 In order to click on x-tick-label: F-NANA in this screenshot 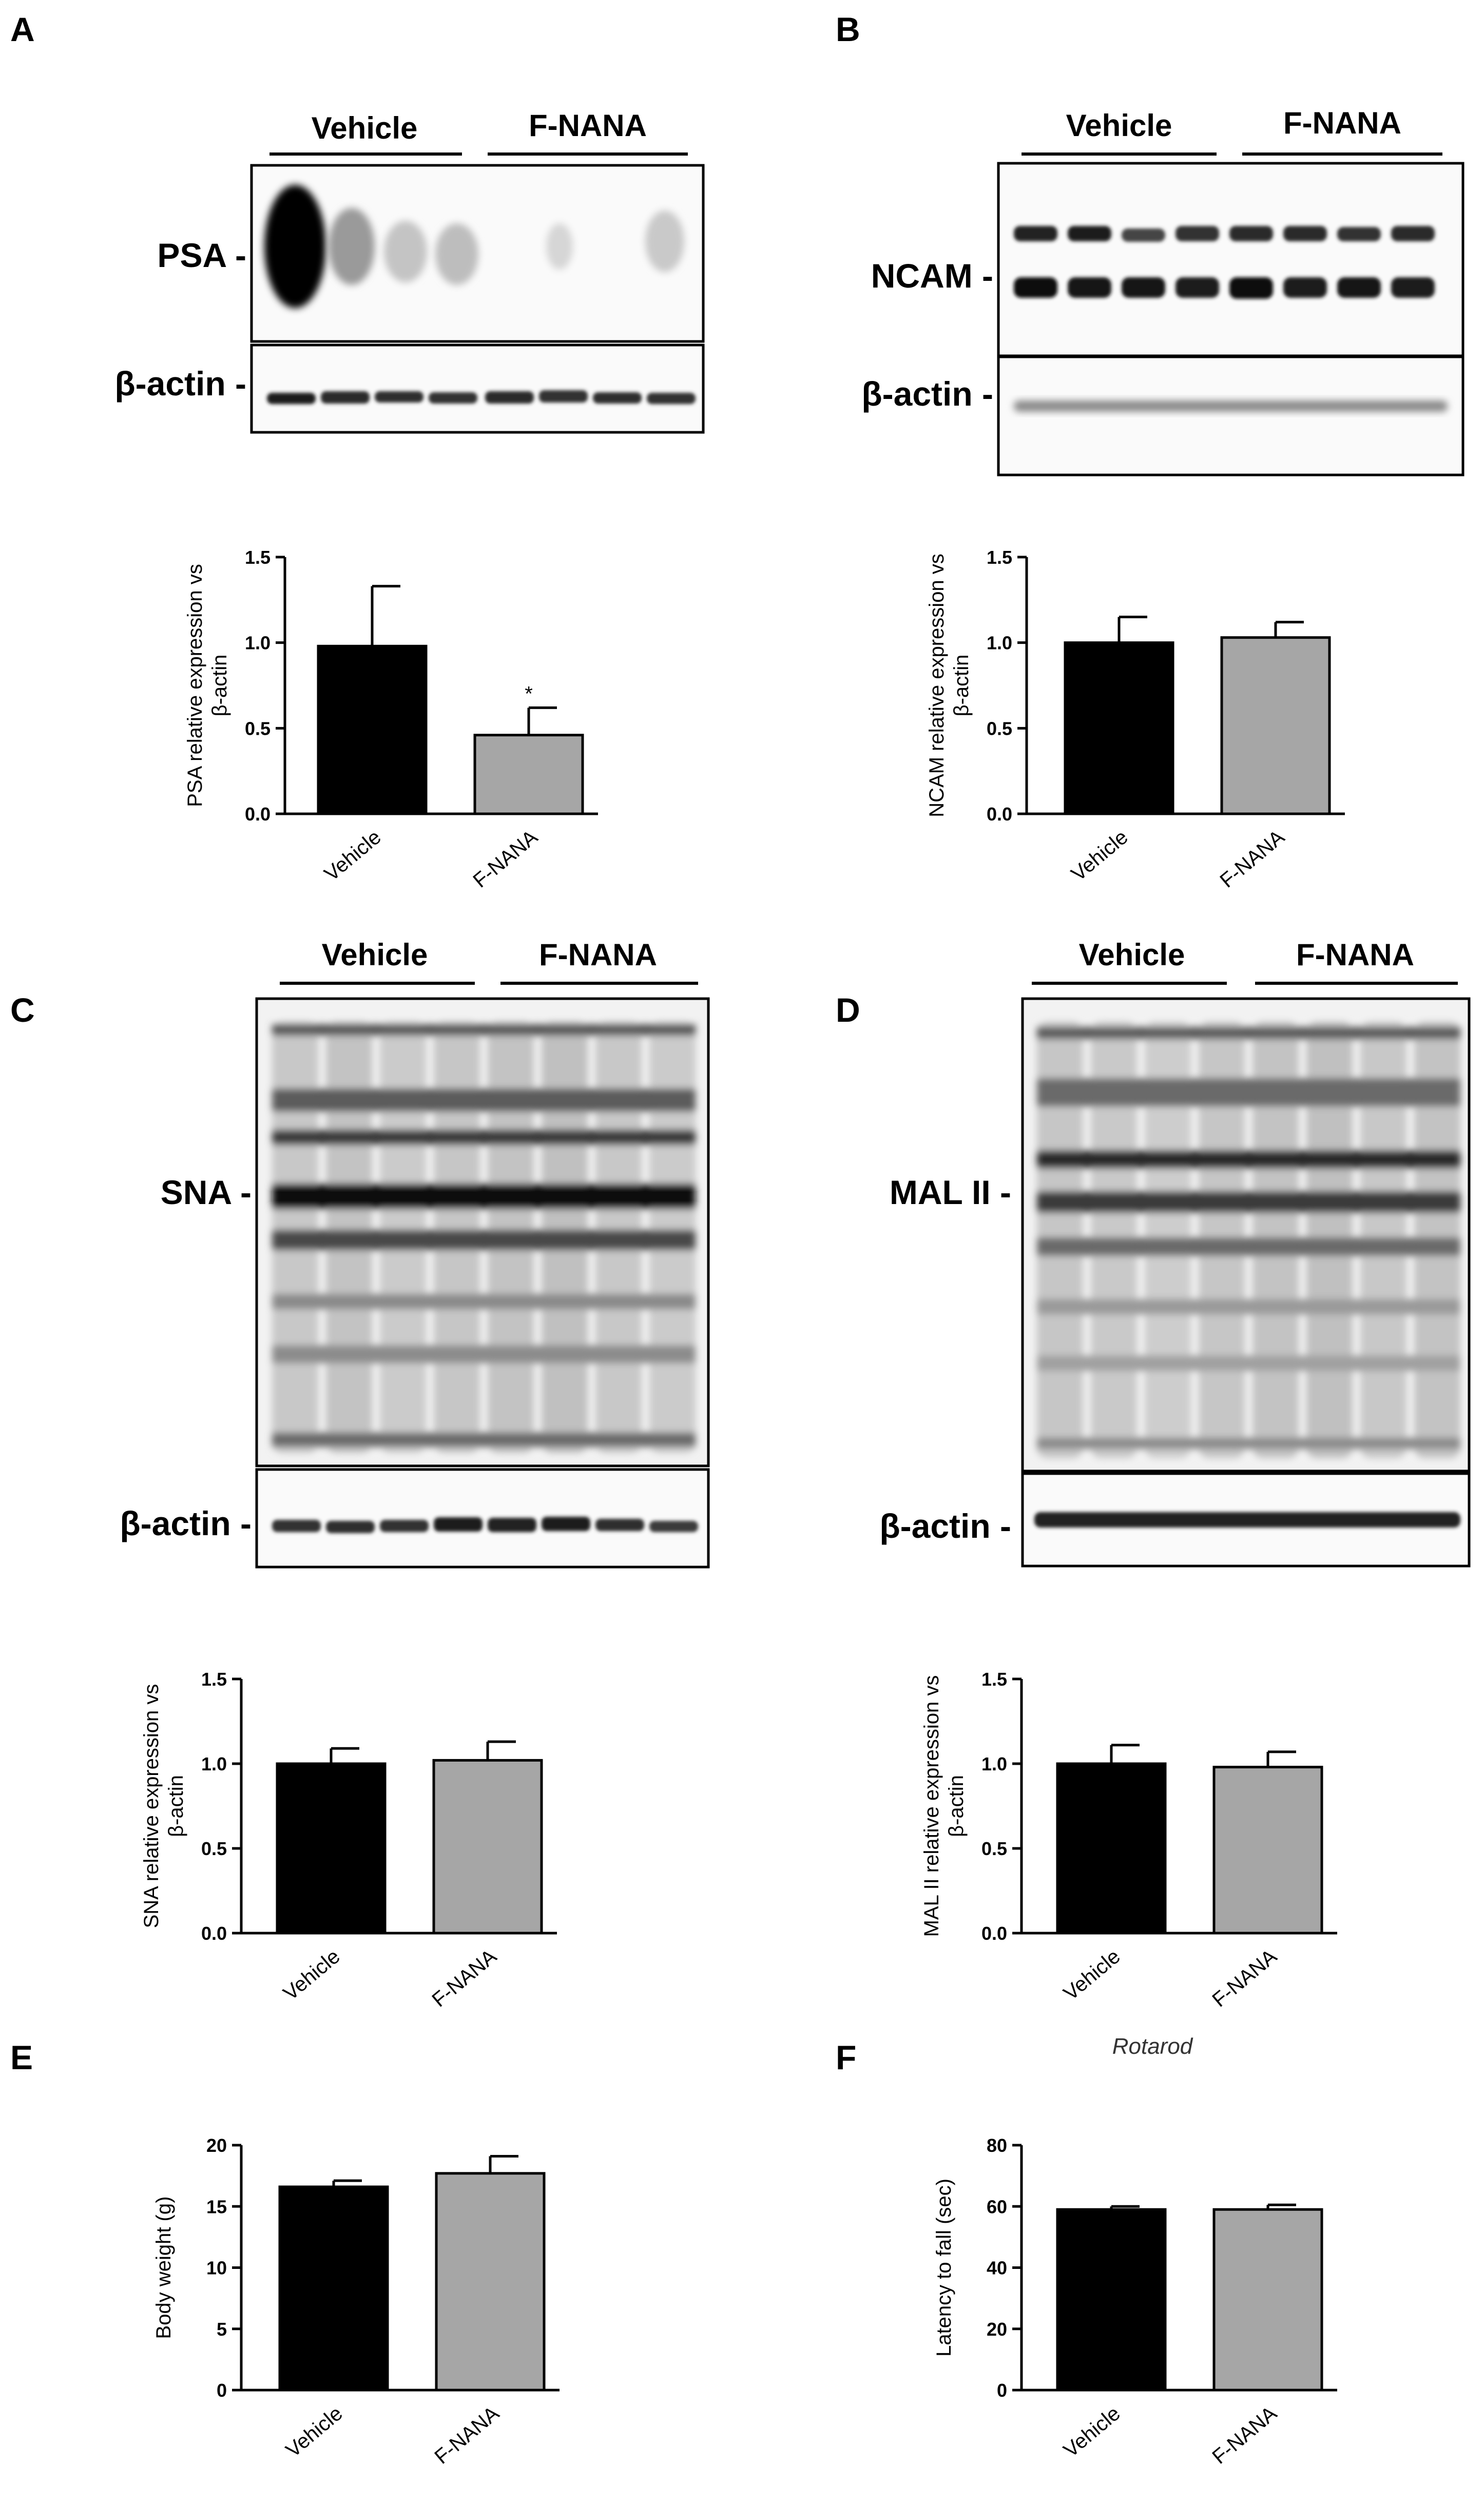, I will do `click(467, 2435)`.